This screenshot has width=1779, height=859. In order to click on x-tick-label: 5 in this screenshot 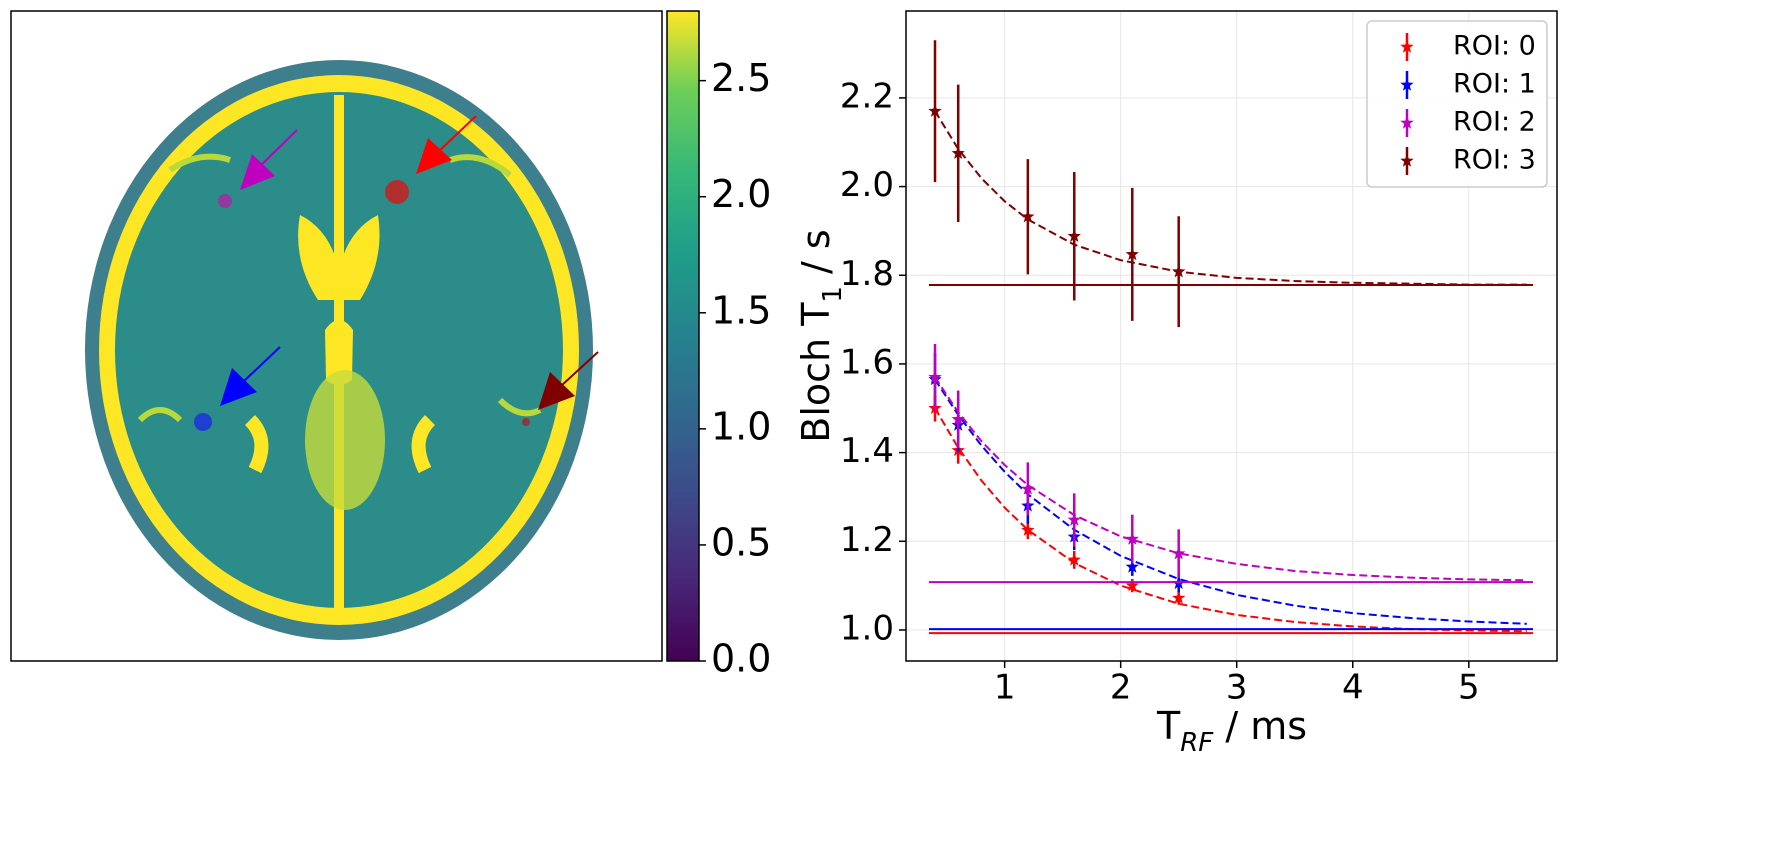, I will do `click(1469, 688)`.